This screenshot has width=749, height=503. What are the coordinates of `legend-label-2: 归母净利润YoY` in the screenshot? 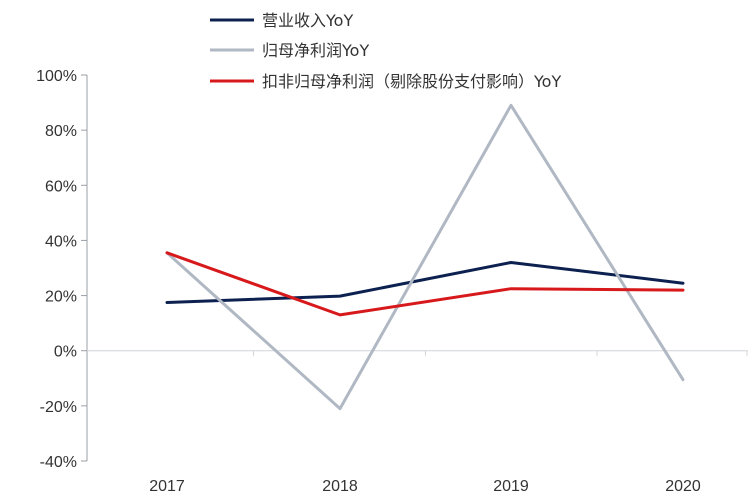 It's located at (315, 50).